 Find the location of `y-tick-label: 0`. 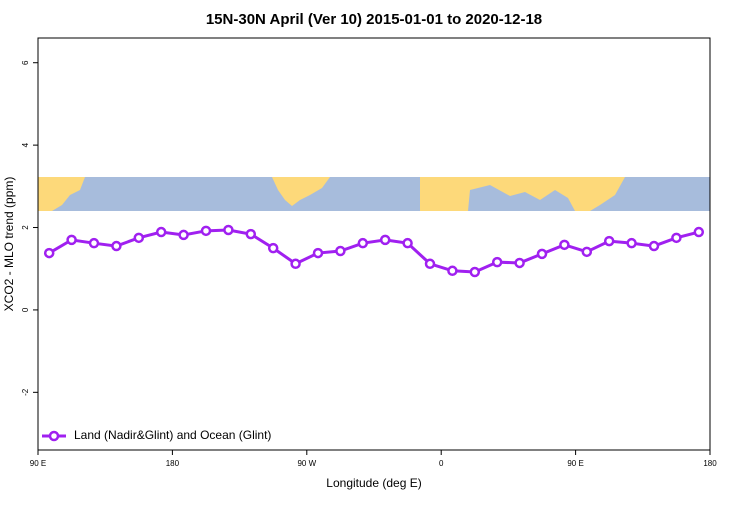

y-tick-label: 0 is located at coordinates (25, 309).